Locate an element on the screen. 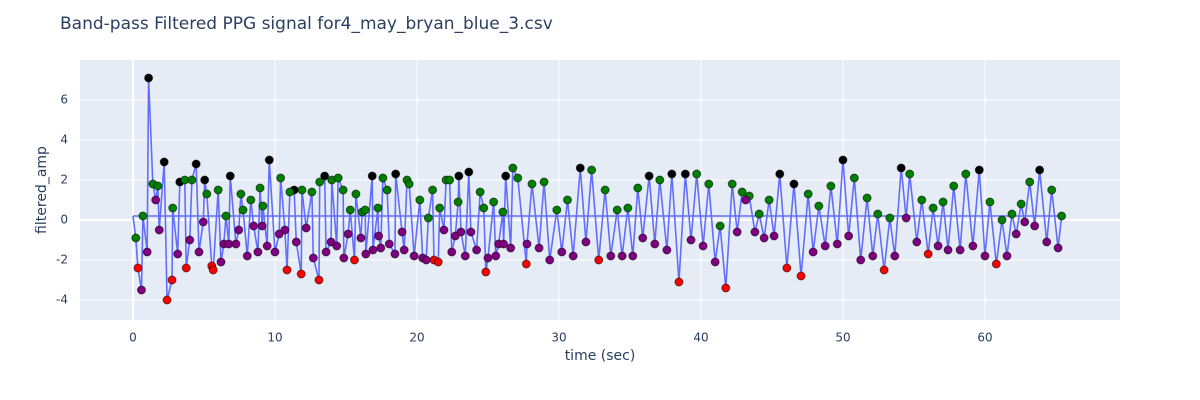 Image resolution: width=1200 pixels, height=400 pixels. x-tick-label: 50 is located at coordinates (842, 338).